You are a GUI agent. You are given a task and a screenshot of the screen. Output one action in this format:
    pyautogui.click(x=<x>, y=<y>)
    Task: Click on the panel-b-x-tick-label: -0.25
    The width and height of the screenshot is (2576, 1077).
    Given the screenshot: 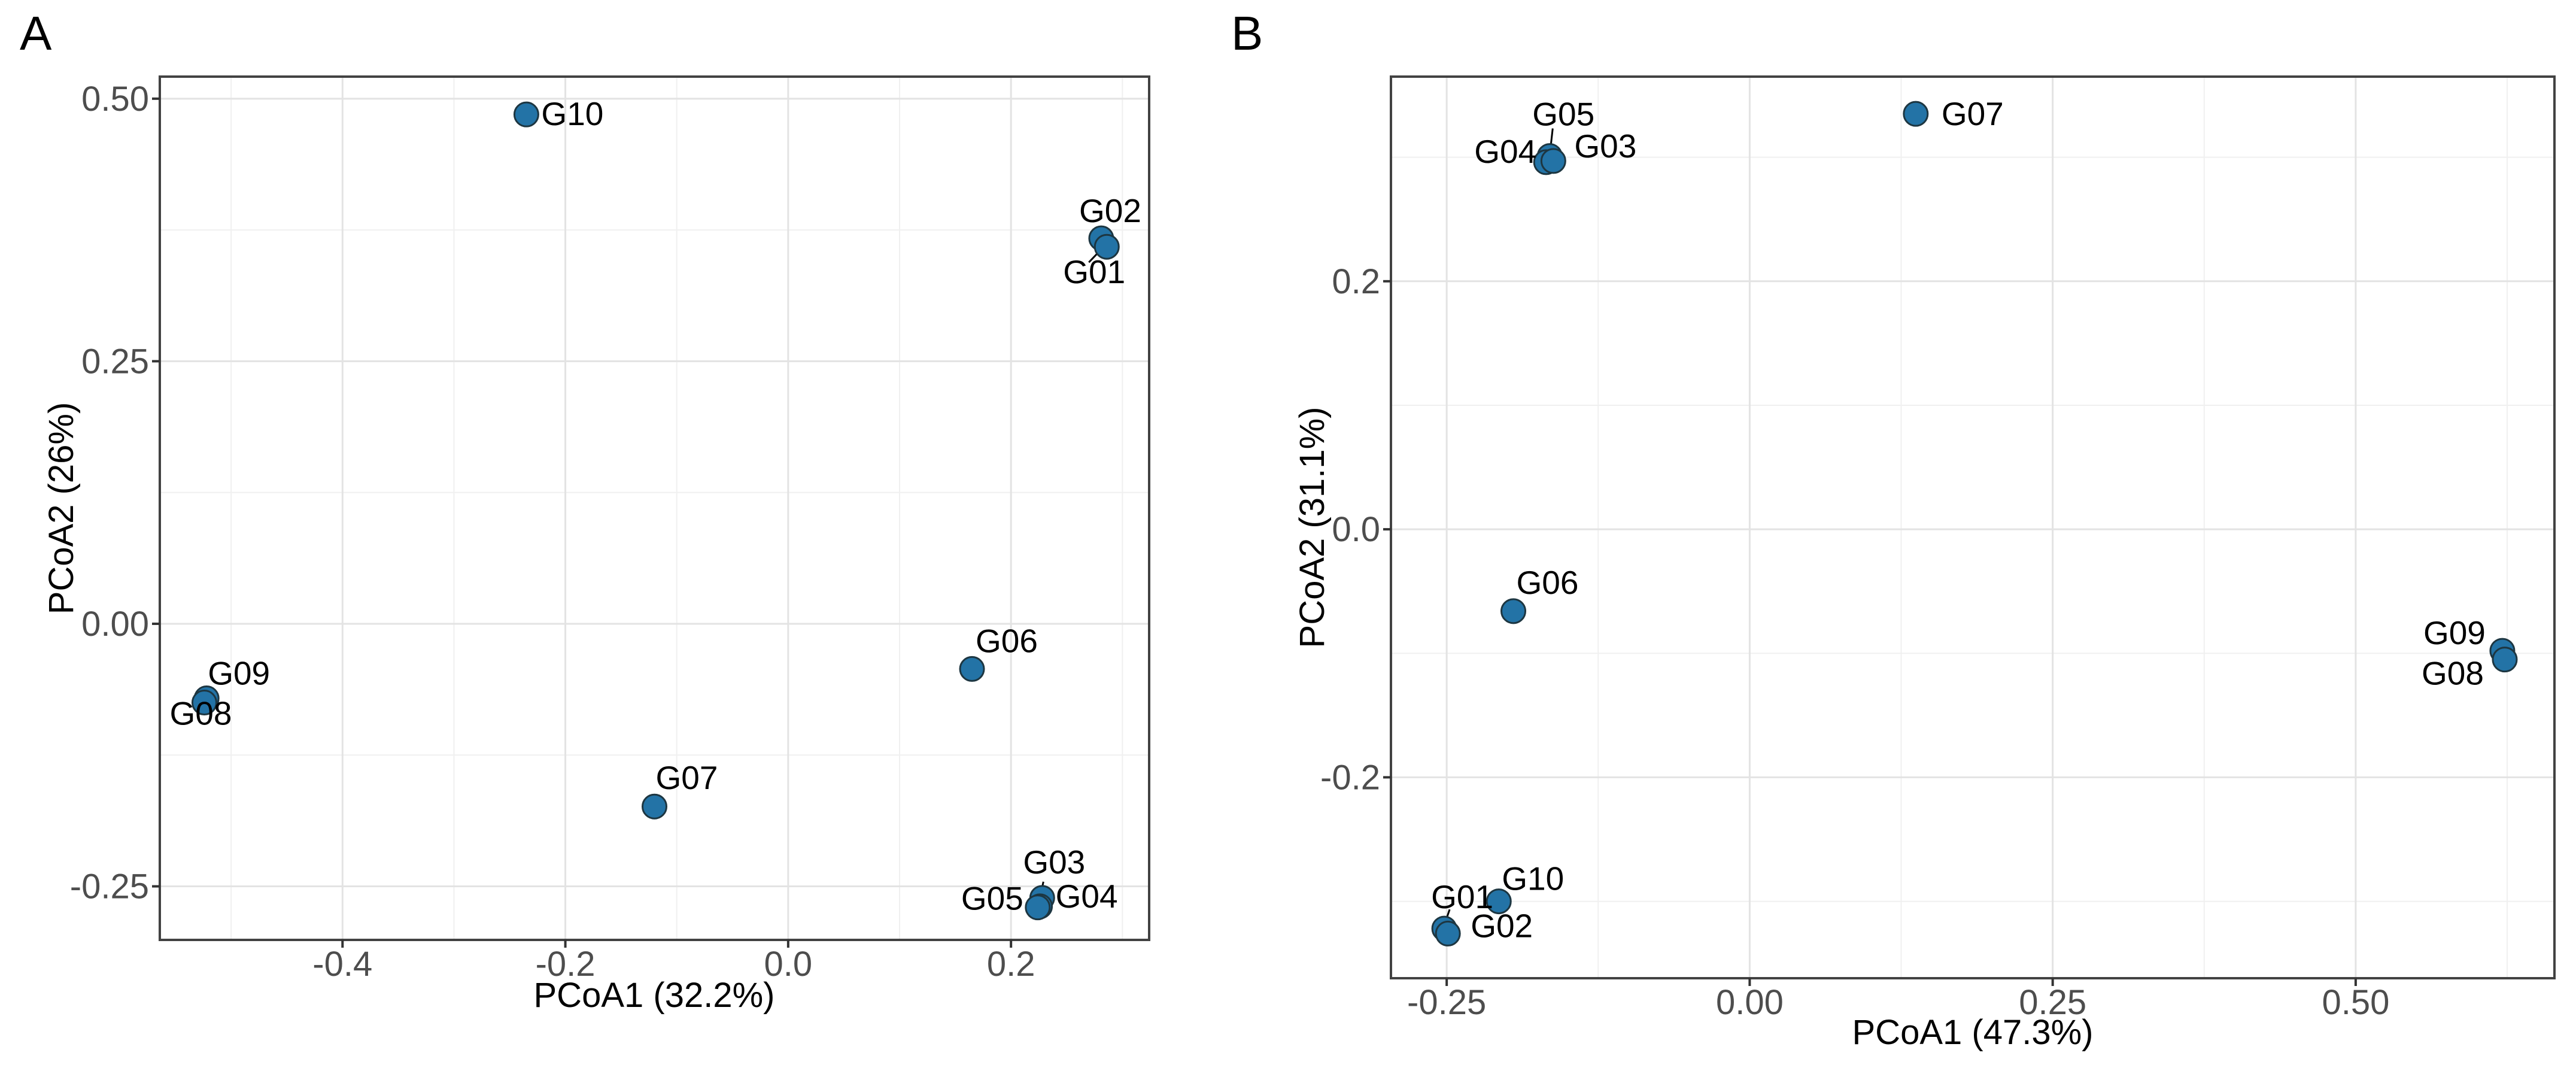 What is the action you would take?
    pyautogui.click(x=1446, y=1002)
    